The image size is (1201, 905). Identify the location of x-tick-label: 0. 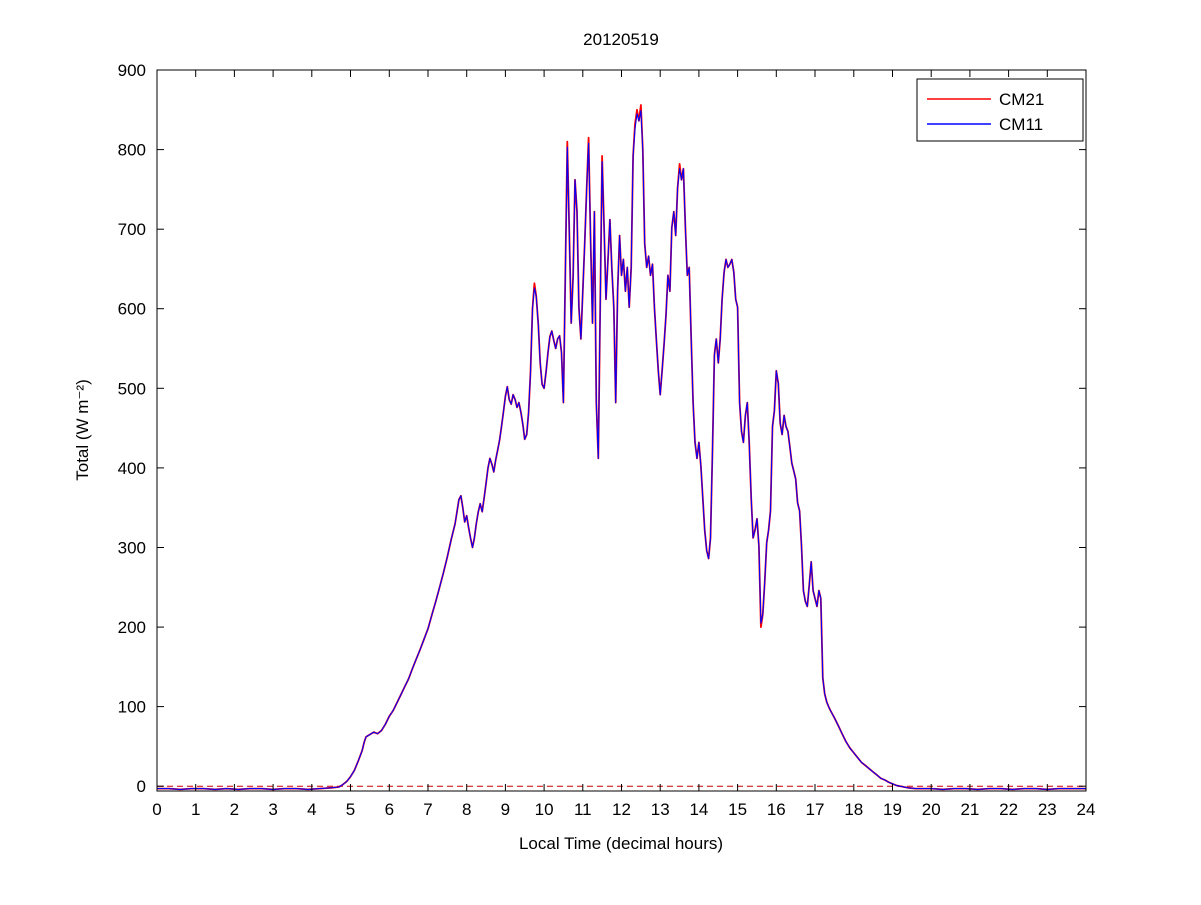
(156, 809).